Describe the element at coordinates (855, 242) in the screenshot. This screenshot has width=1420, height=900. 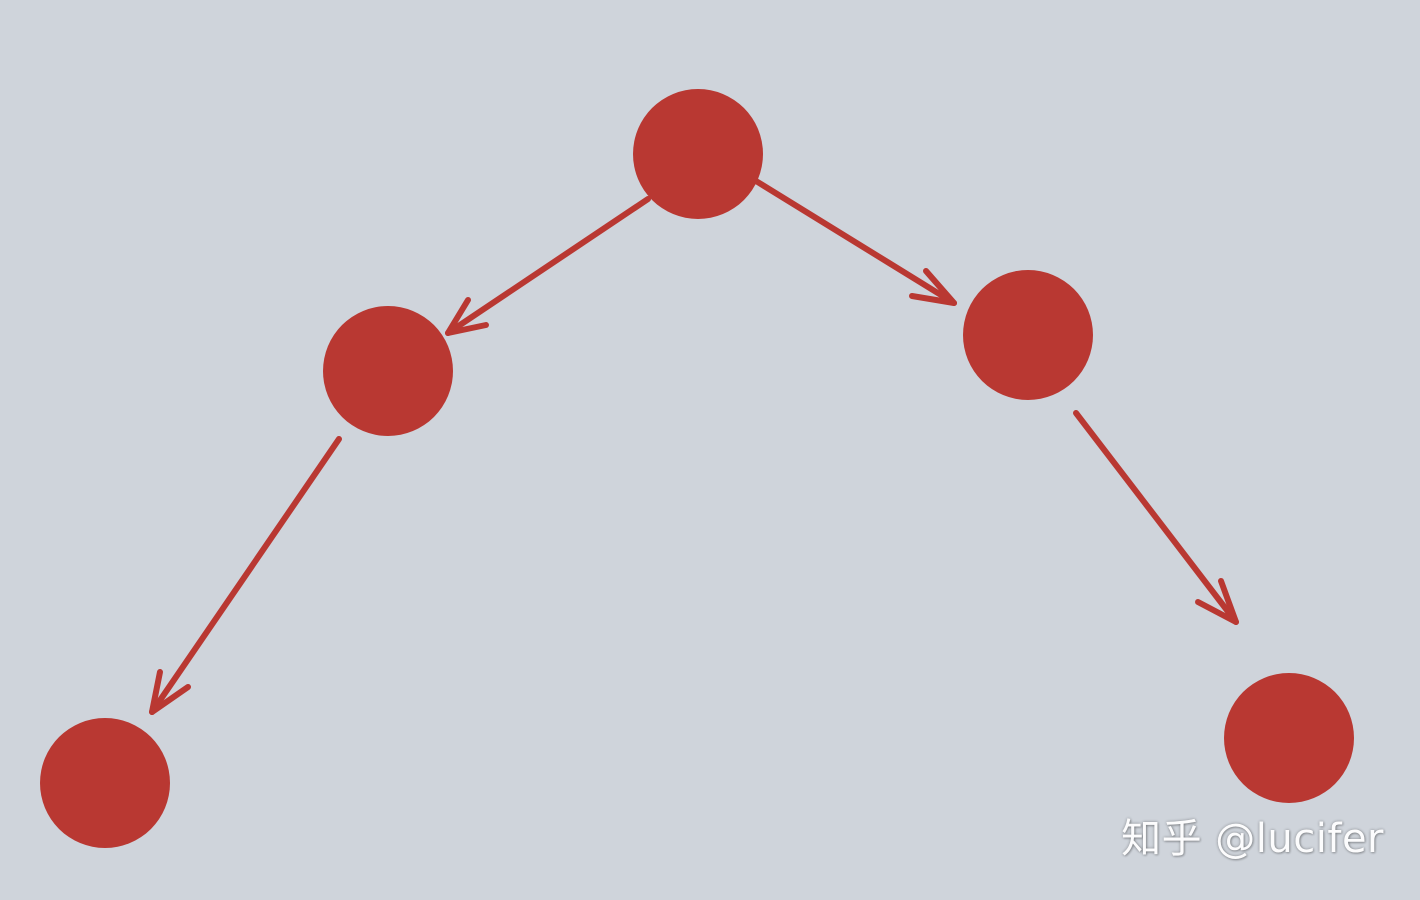
I see `edge-root-to-right-child` at that location.